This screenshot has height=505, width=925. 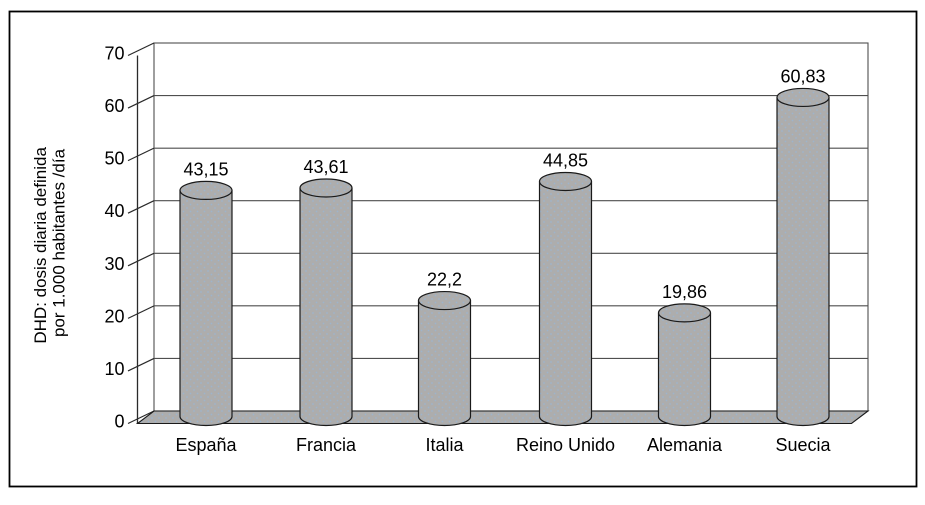 What do you see at coordinates (565, 304) in the screenshot?
I see `bar-body-reino-unido` at bounding box center [565, 304].